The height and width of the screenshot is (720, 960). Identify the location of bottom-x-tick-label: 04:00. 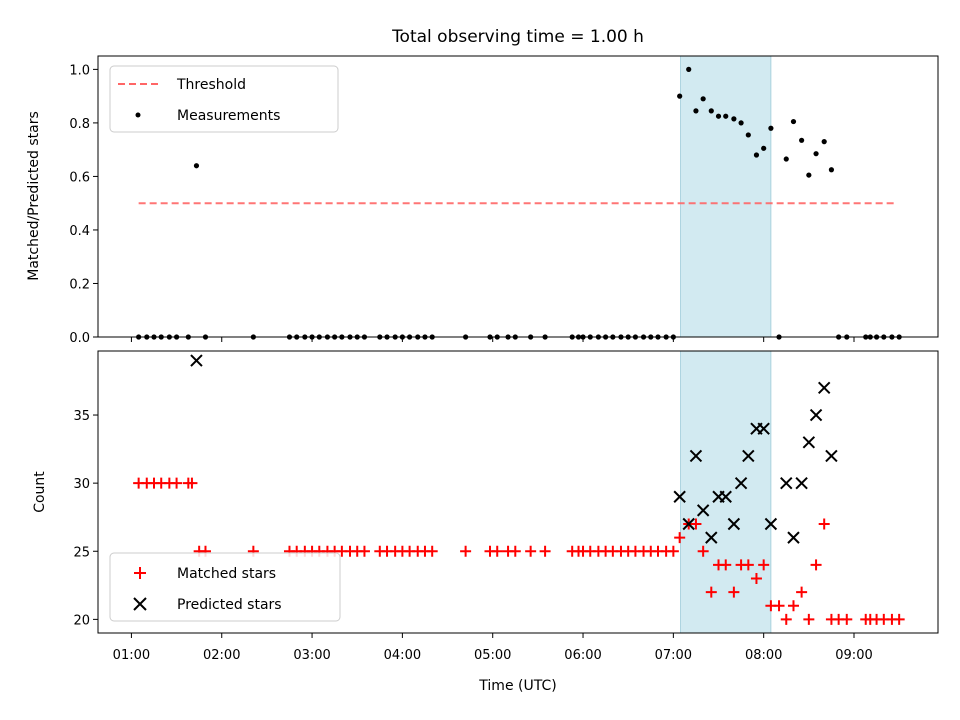
(402, 655).